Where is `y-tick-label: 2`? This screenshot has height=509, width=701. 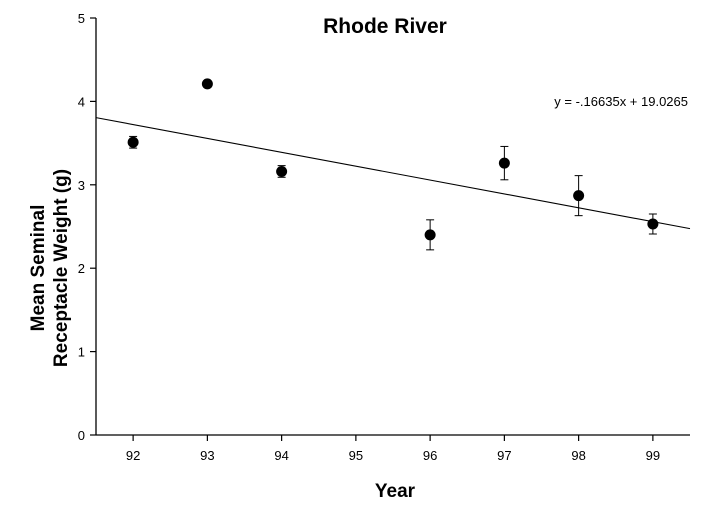 y-tick-label: 2 is located at coordinates (81, 268).